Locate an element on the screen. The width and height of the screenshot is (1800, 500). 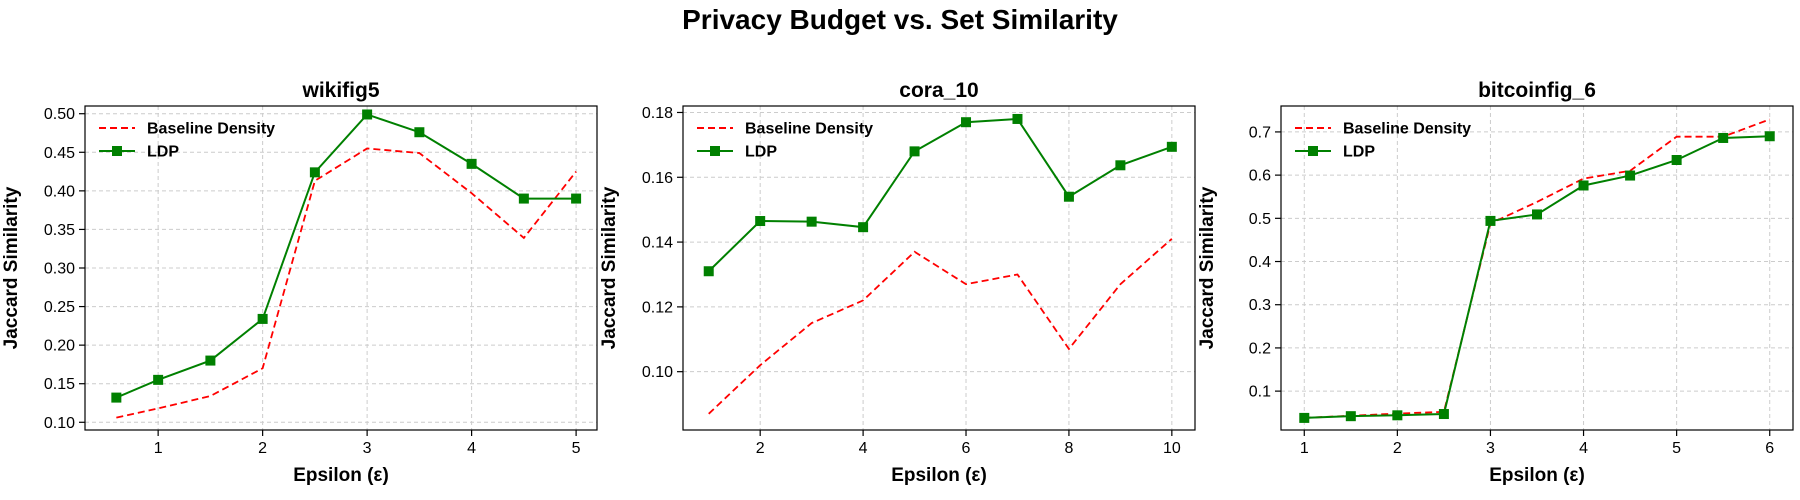
y-tick-label: 0.5 is located at coordinates (1260, 219).